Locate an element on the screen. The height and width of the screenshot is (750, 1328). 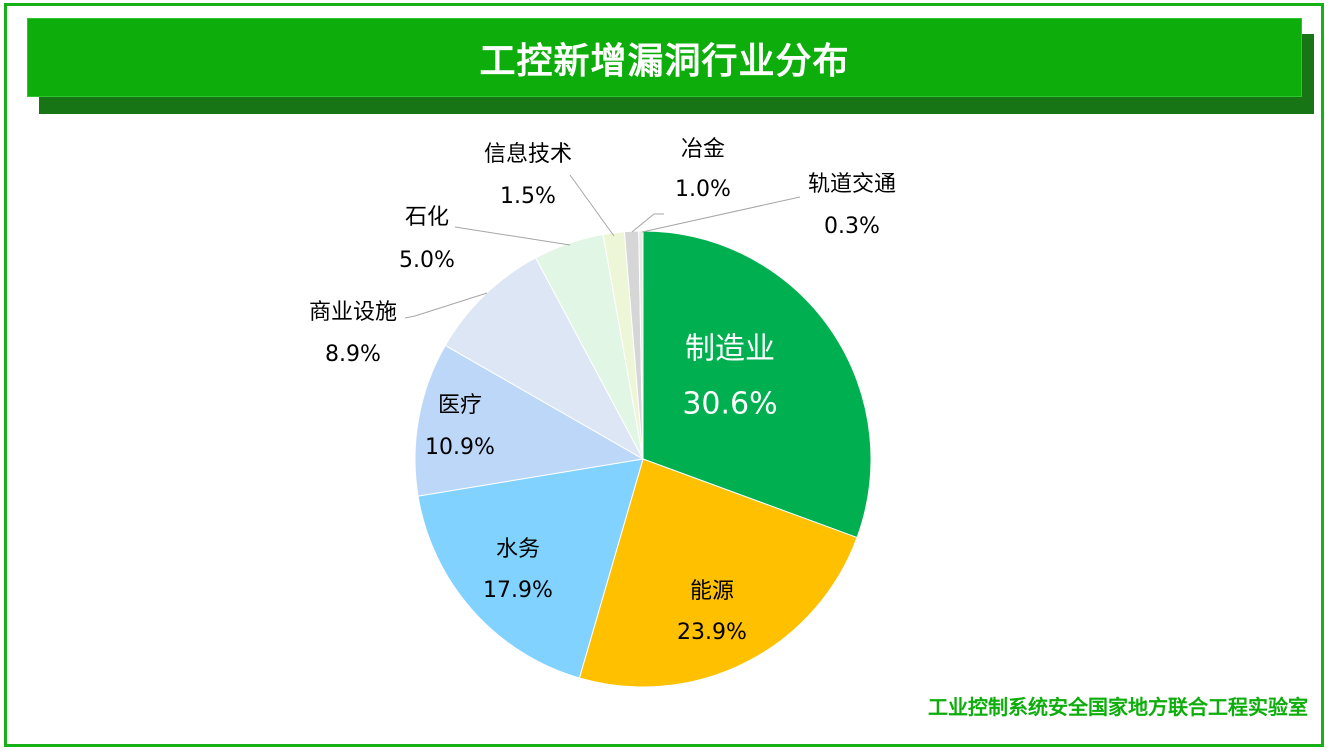
title-banner: 工控新增漏洞行业分布 is located at coordinates (664, 57).